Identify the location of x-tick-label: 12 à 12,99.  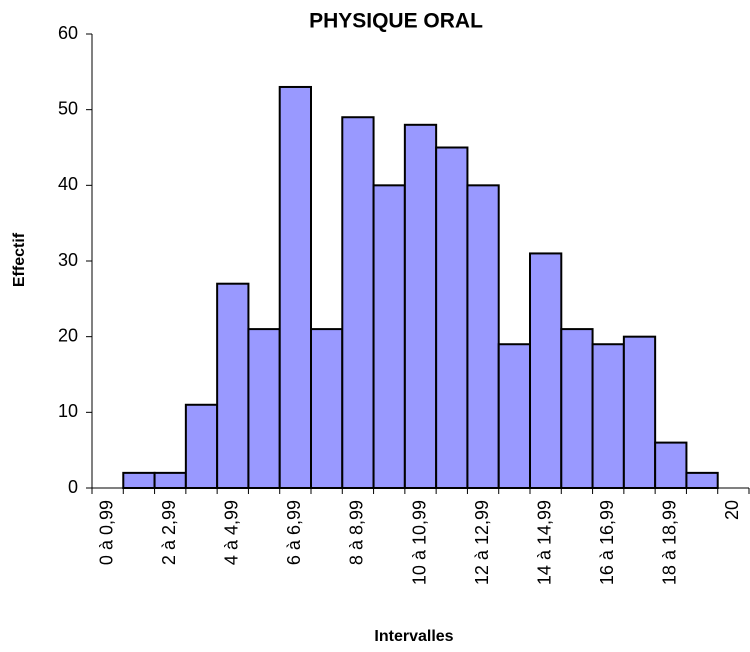
(482, 542).